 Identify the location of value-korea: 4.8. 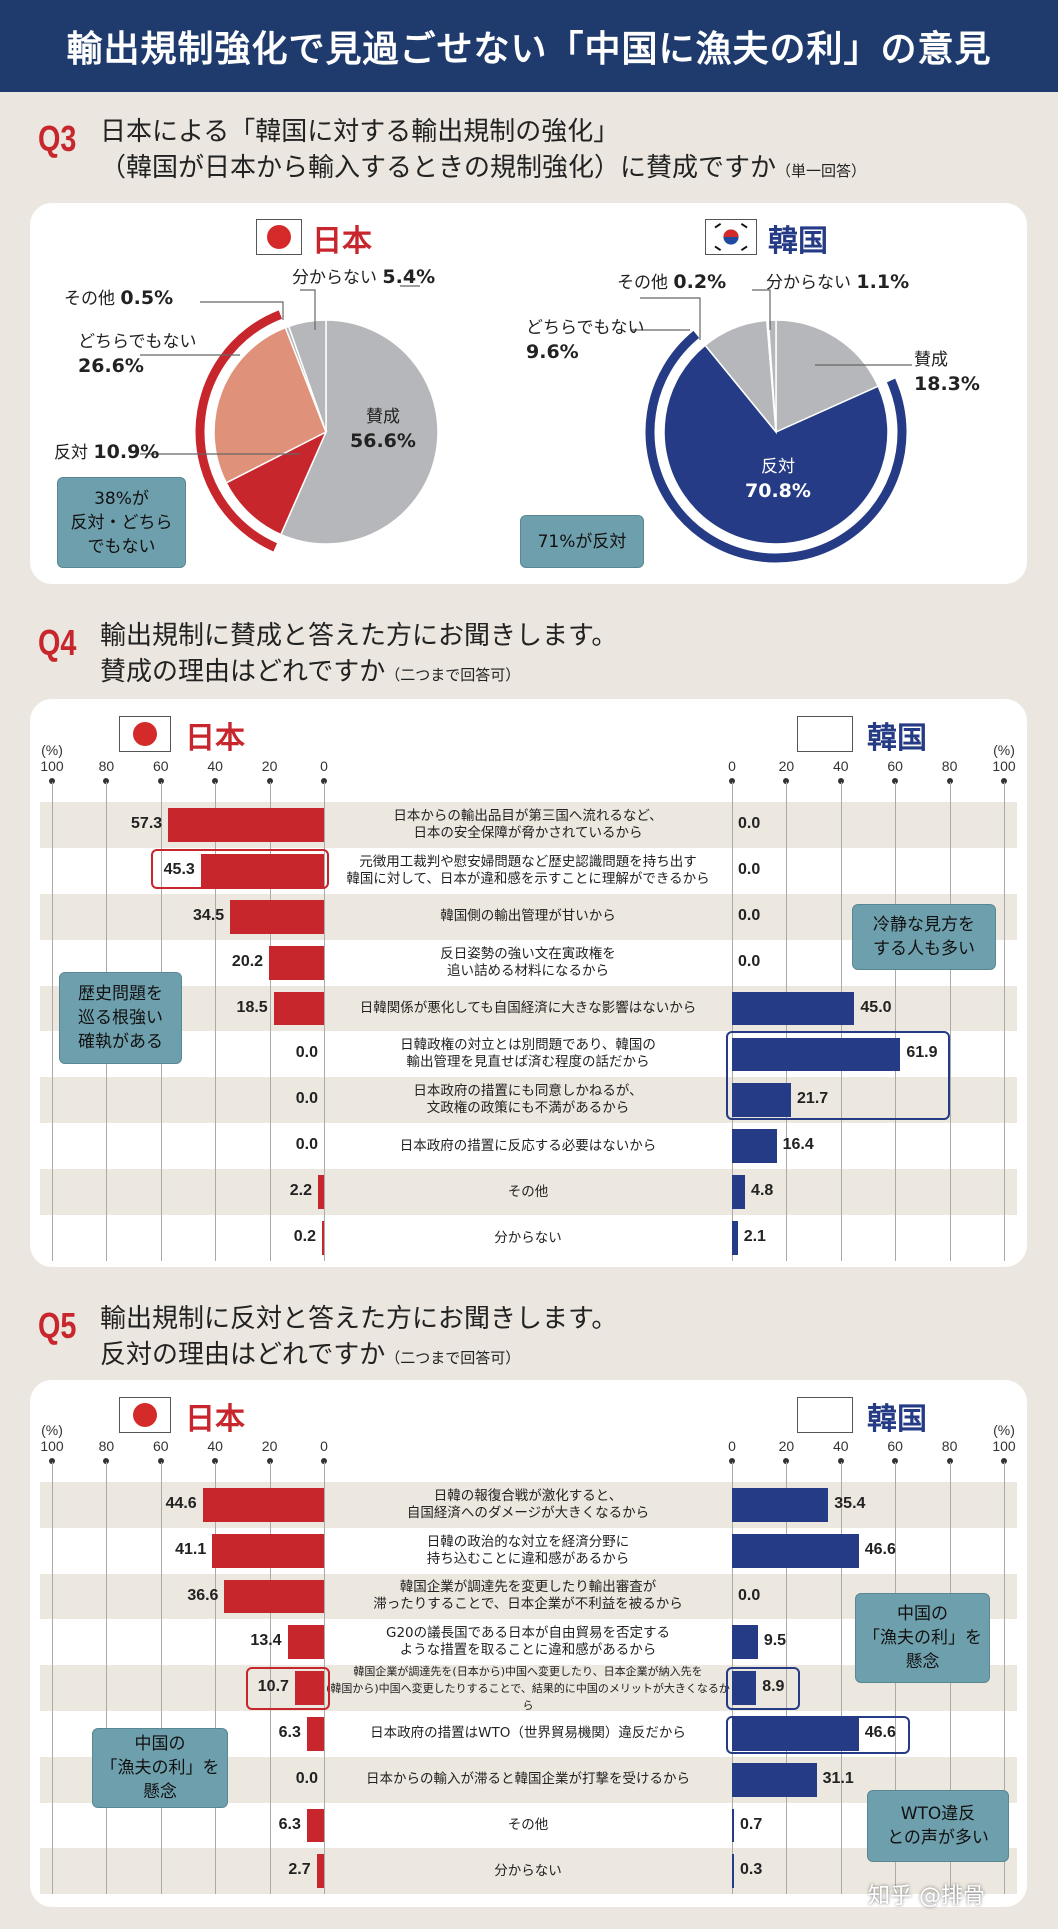
(762, 1191).